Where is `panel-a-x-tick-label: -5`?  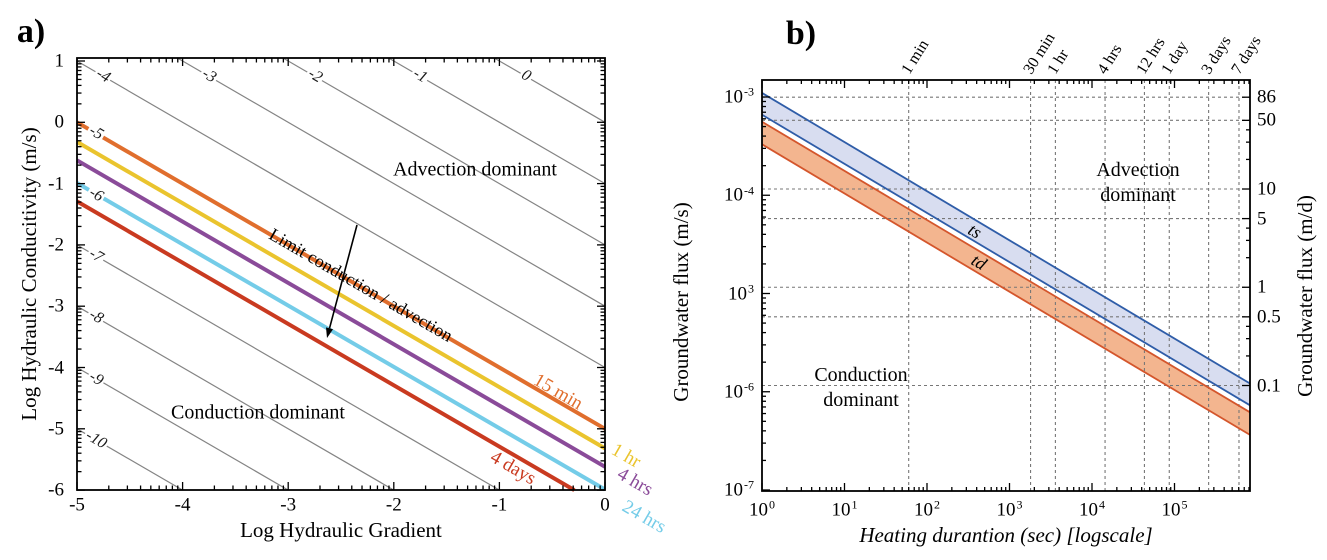
panel-a-x-tick-label: -5 is located at coordinates (77, 505).